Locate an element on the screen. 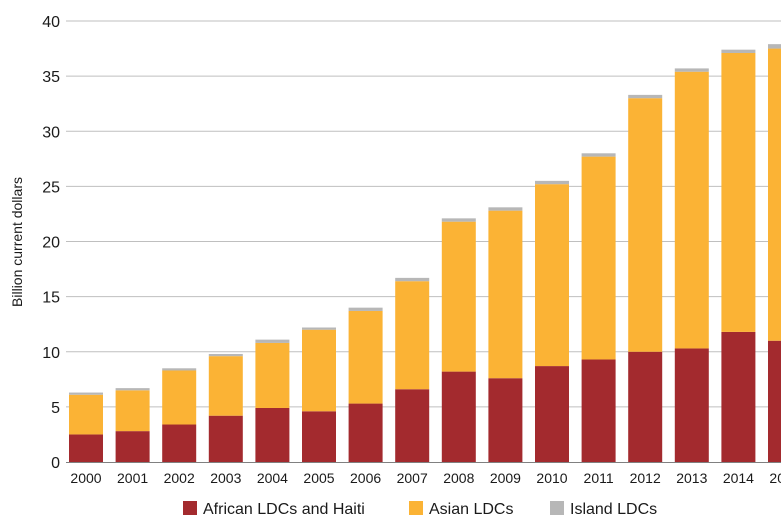  y-tick-label: 35 is located at coordinates (51, 77).